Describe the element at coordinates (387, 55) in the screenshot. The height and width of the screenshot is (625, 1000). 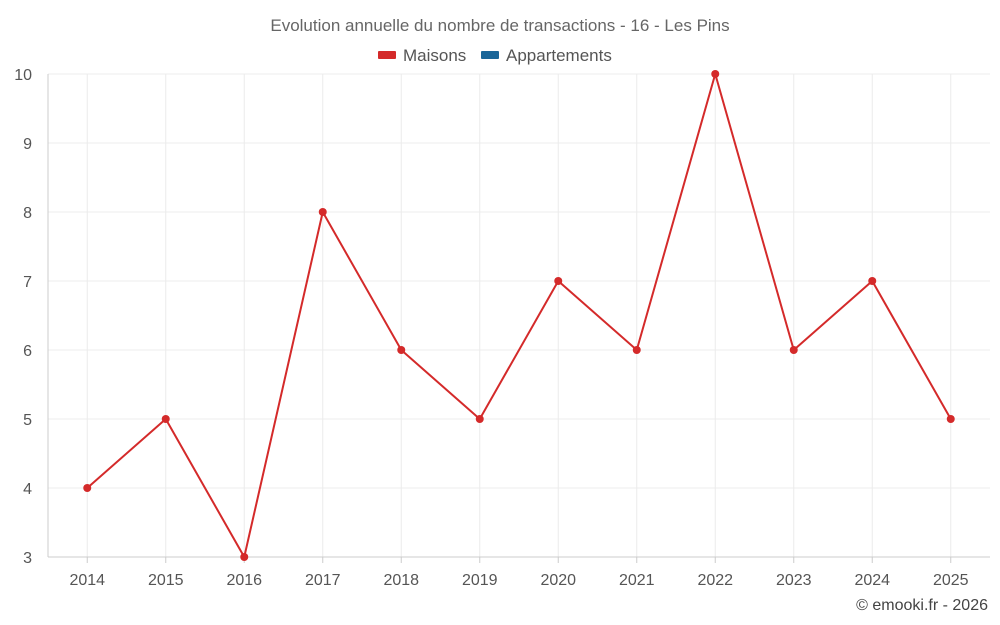
I see `legend-swatch-maisons` at that location.